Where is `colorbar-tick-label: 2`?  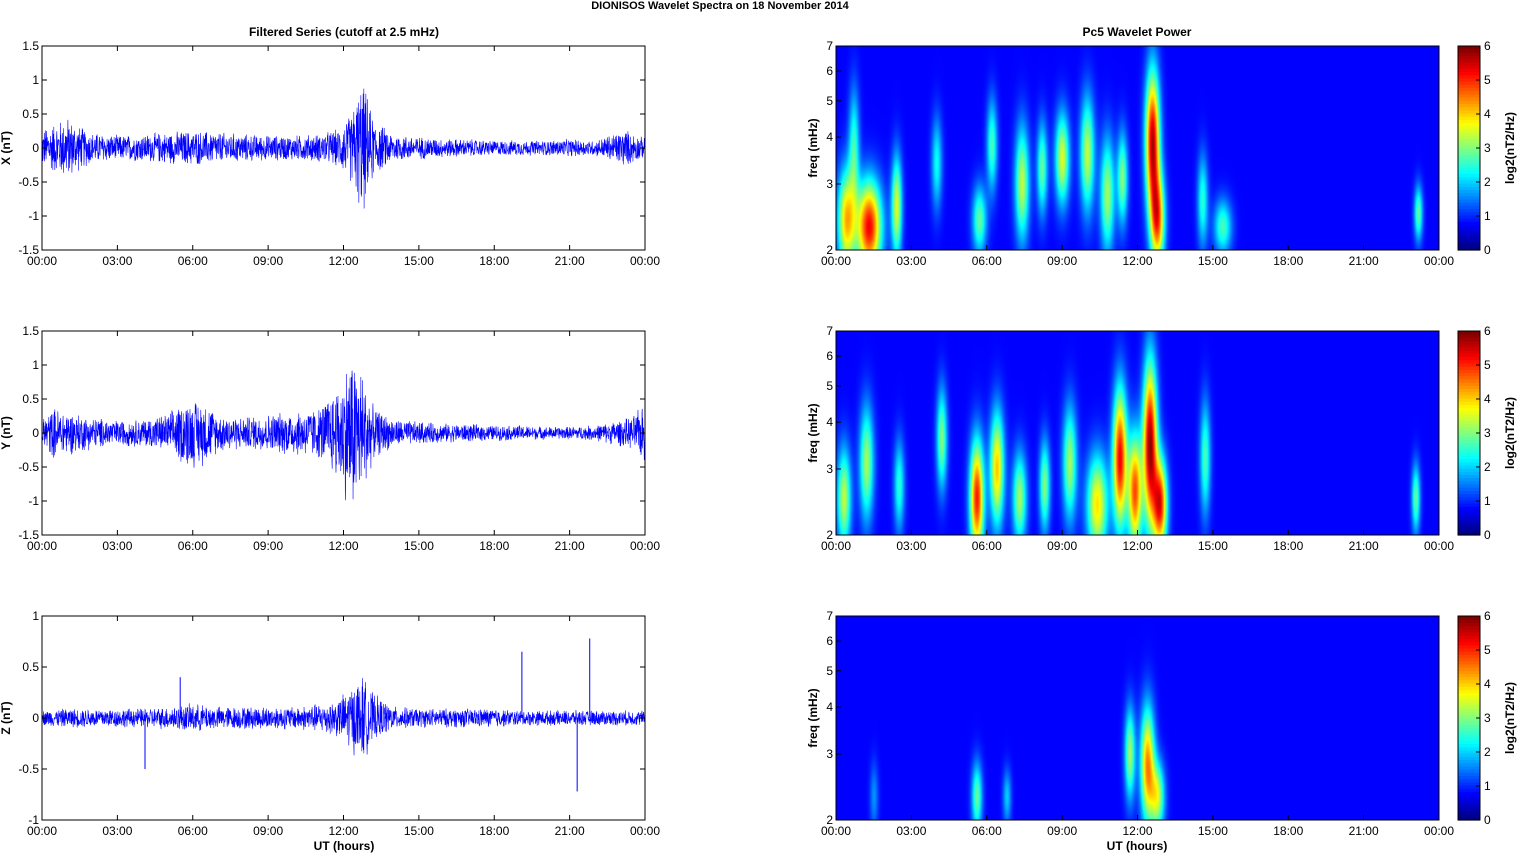 colorbar-tick-label: 2 is located at coordinates (1487, 752).